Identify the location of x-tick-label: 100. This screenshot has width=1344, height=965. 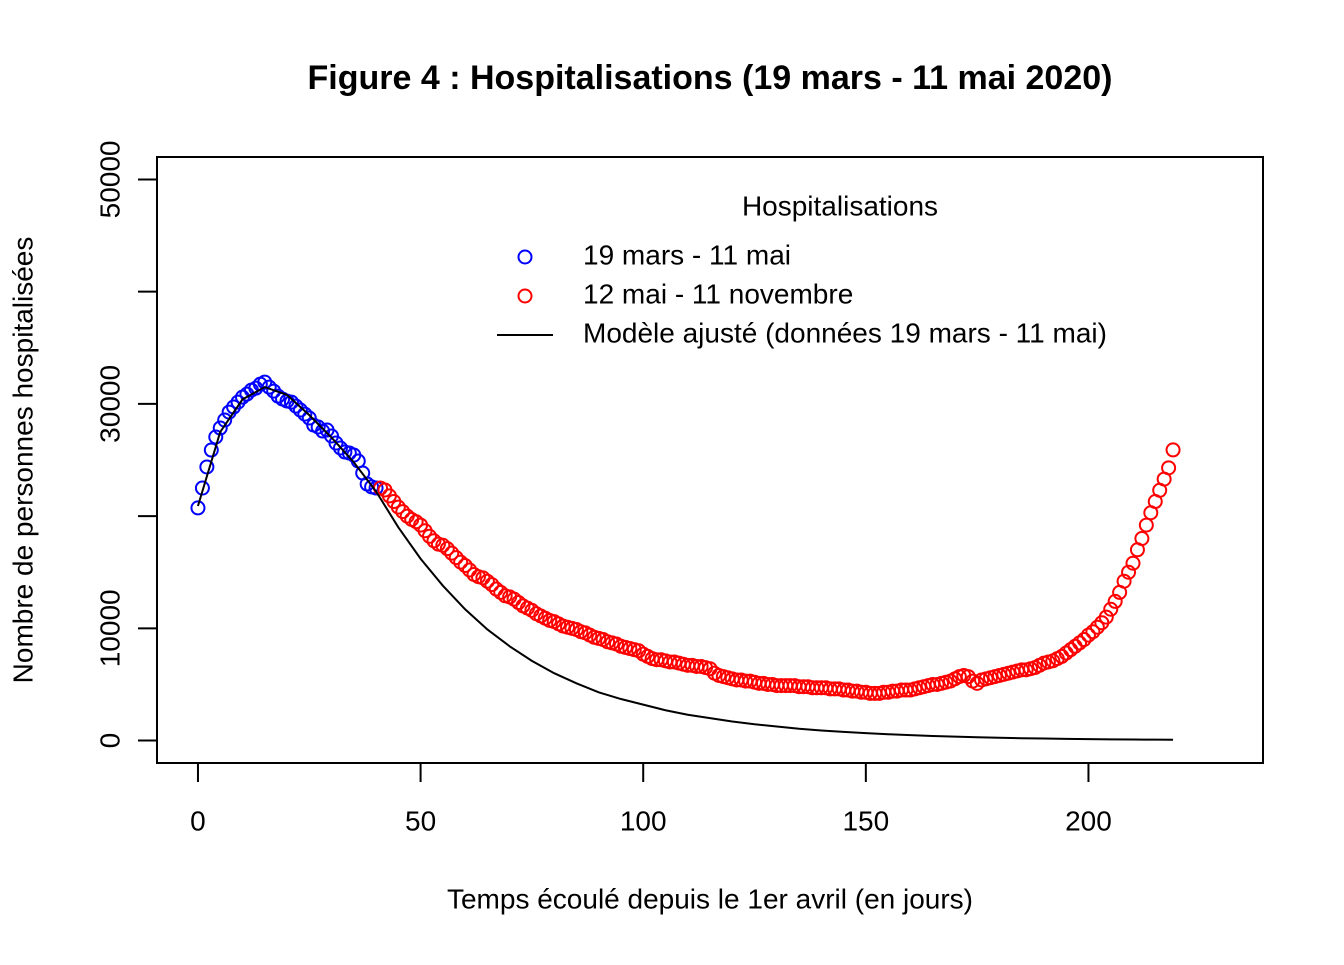
(643, 820).